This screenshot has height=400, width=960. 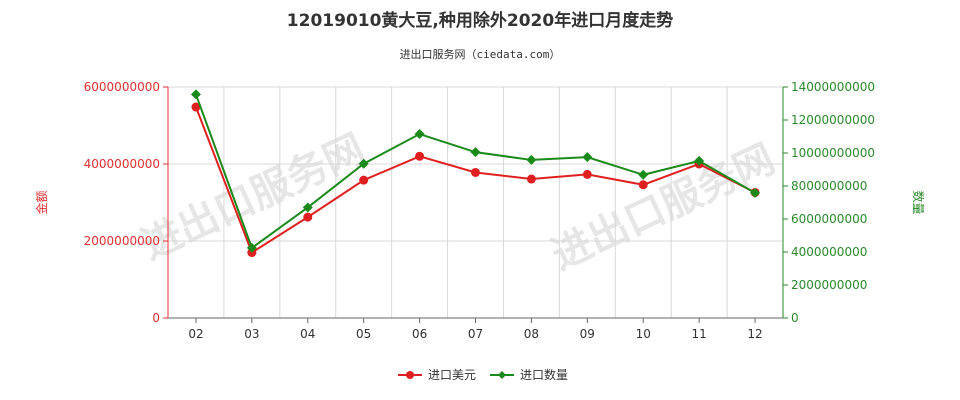 I want to click on legend-item: 进口美元, so click(x=437, y=375).